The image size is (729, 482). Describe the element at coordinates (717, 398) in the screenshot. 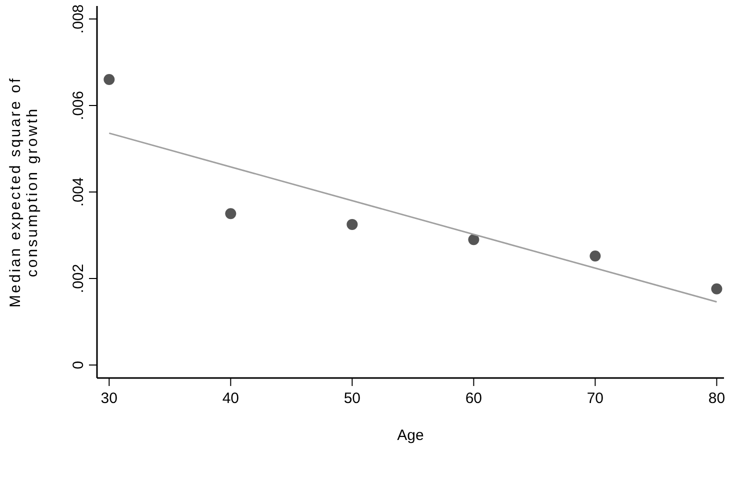

I see `x-tick-label: 80` at that location.